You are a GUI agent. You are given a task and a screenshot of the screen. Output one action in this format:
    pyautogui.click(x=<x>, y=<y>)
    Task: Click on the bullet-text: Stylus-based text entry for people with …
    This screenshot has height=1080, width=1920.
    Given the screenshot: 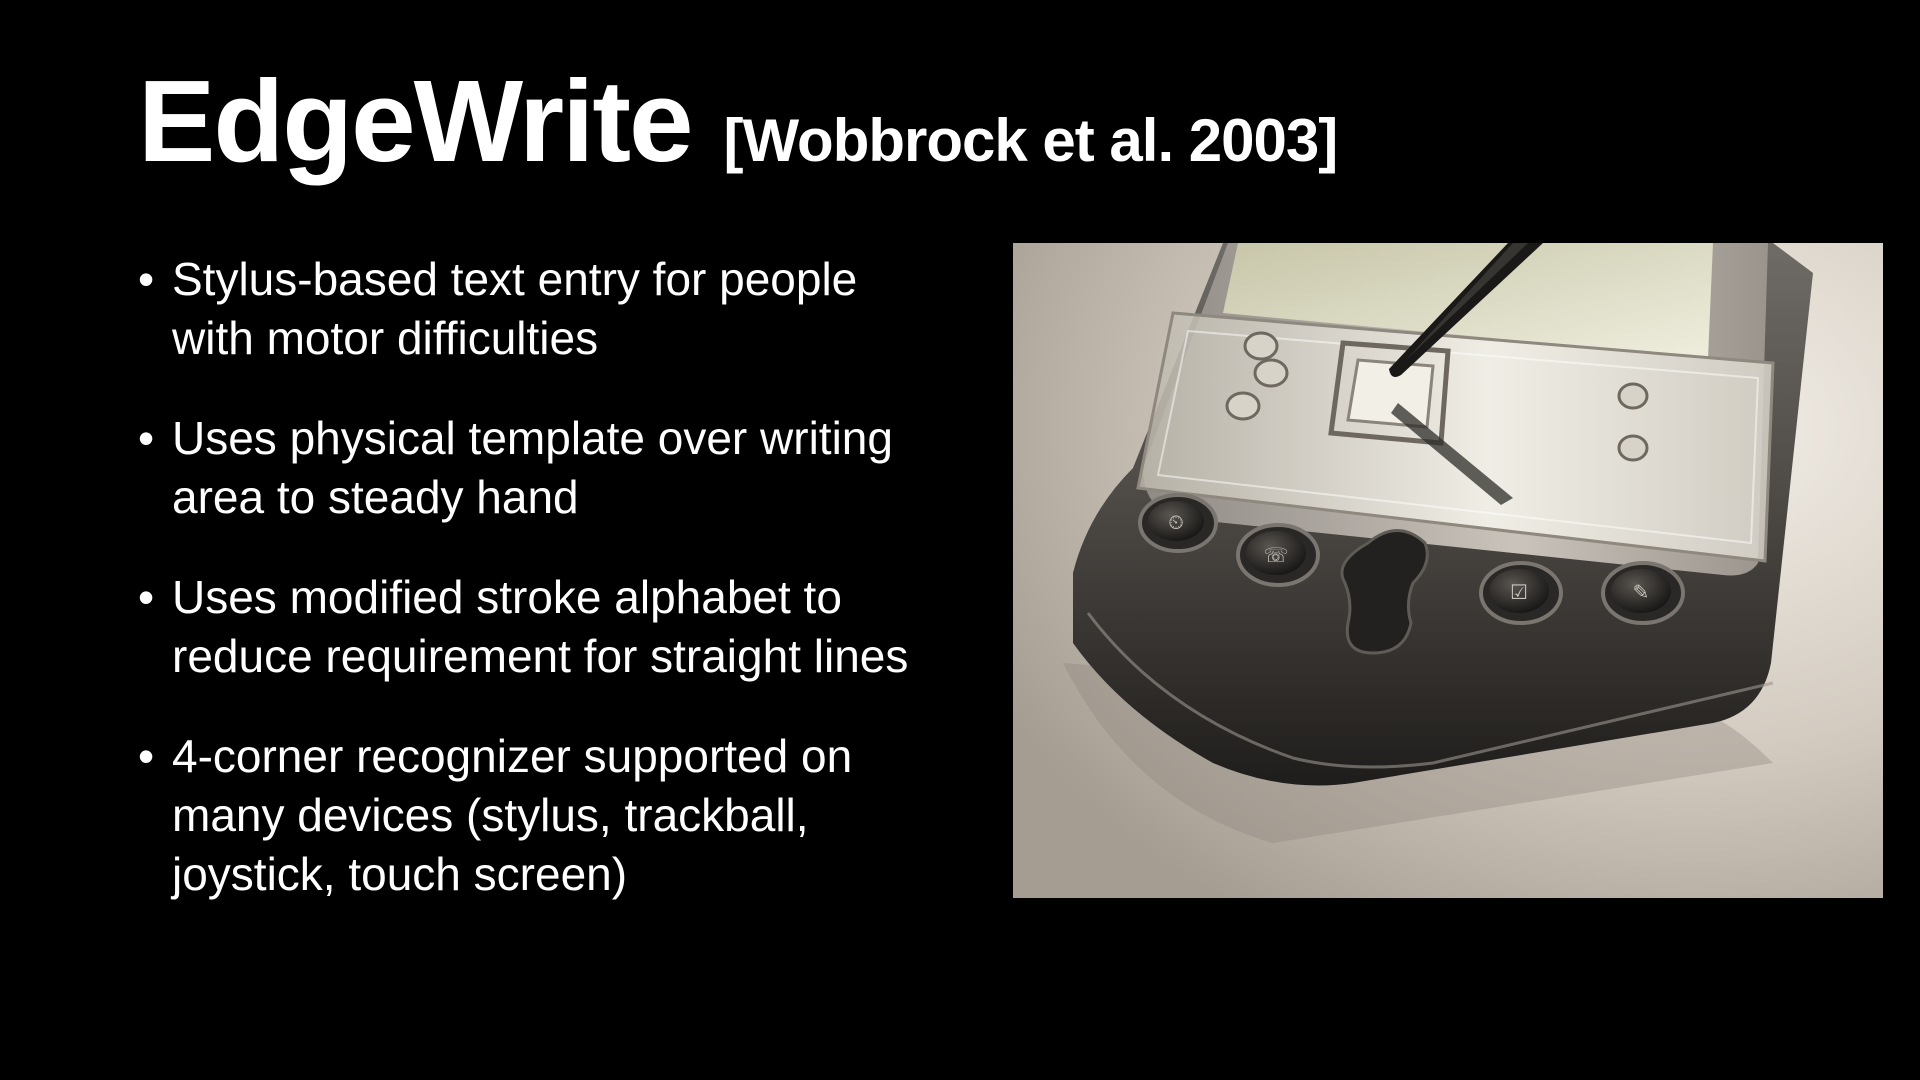 What is the action you would take?
    pyautogui.click(x=515, y=308)
    